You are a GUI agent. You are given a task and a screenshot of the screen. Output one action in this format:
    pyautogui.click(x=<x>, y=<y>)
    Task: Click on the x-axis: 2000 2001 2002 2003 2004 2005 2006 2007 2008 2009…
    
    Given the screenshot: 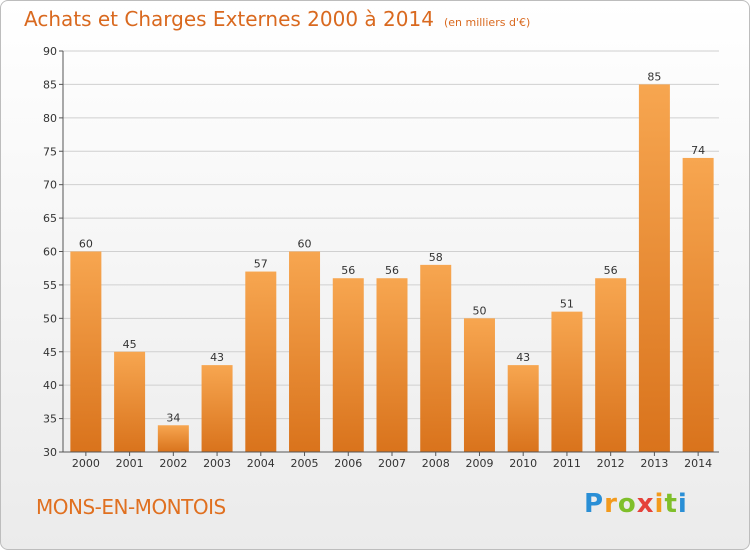 What is the action you would take?
    pyautogui.click(x=391, y=460)
    